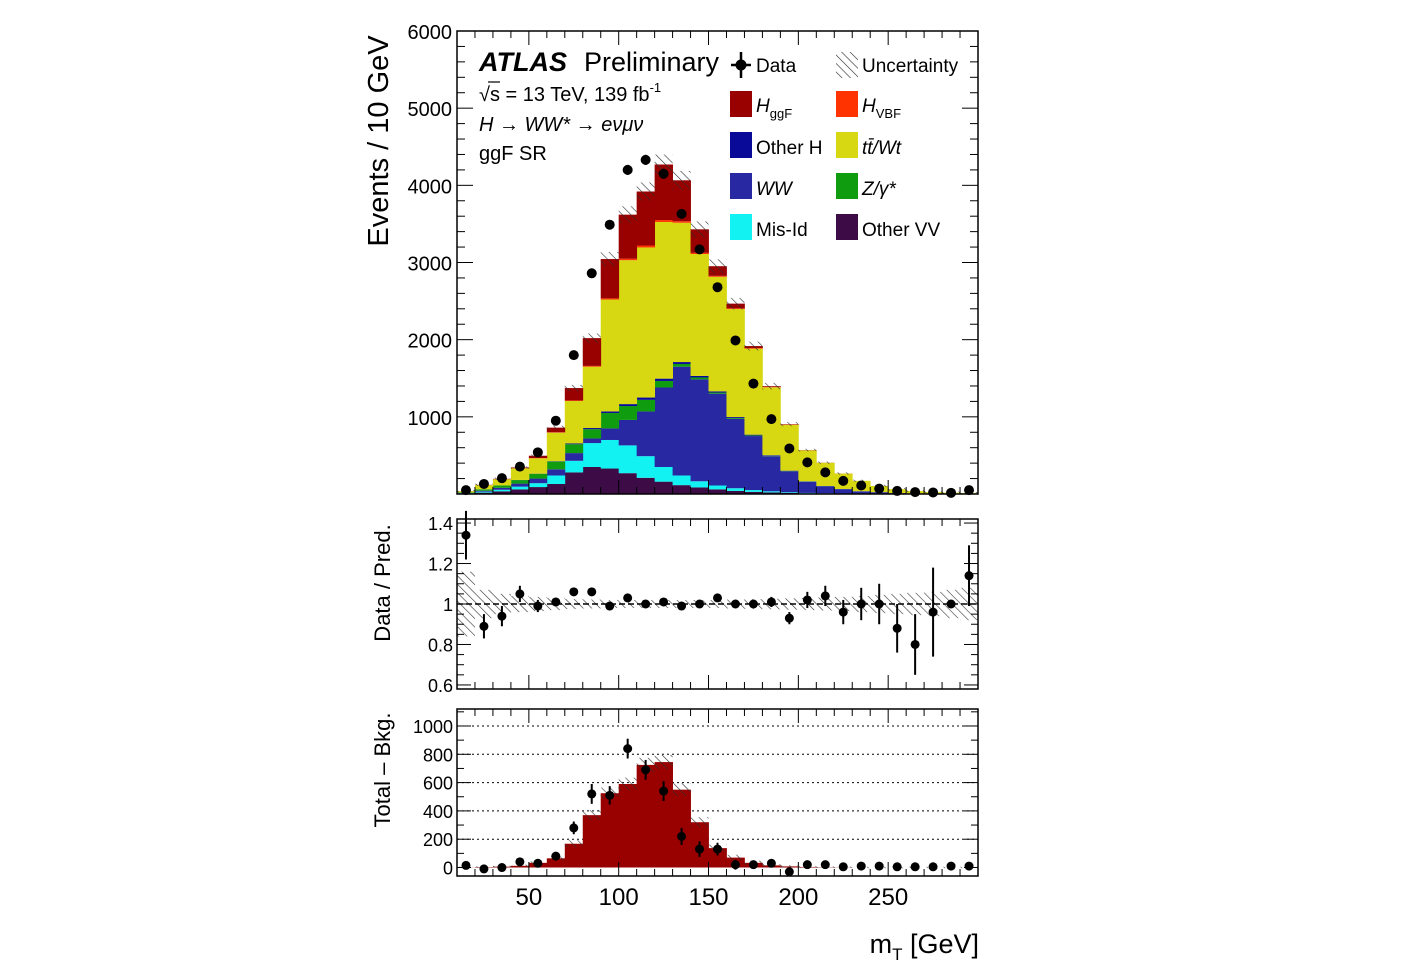 The height and width of the screenshot is (979, 1413). I want to click on stacked-bars, so click(718, 329).